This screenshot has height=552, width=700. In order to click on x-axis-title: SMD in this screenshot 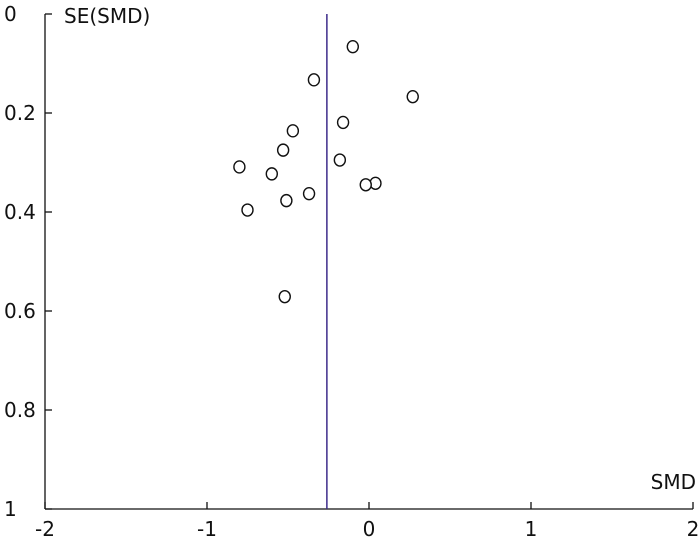, I will do `click(673, 482)`.